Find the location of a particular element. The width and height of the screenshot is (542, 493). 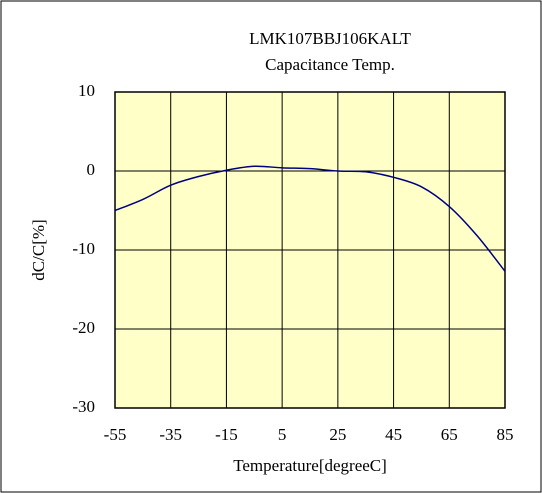

x-tick-label: 25 is located at coordinates (337, 434).